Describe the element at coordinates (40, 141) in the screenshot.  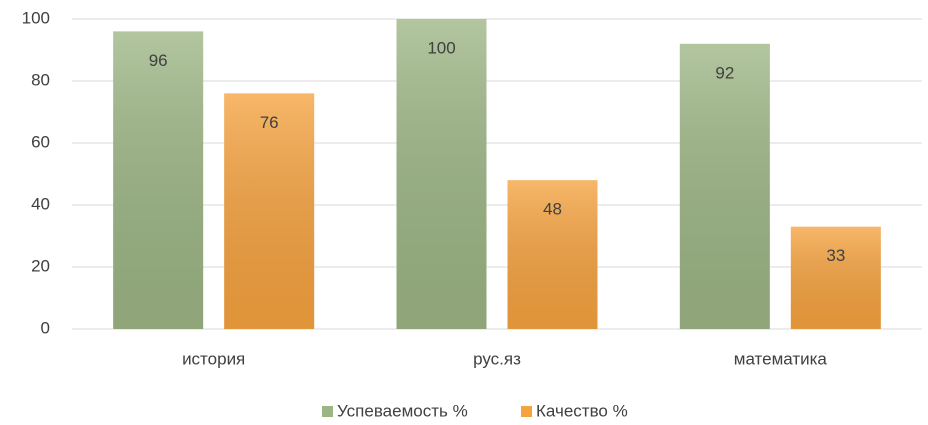
I see `y-tick-label: 60` at that location.